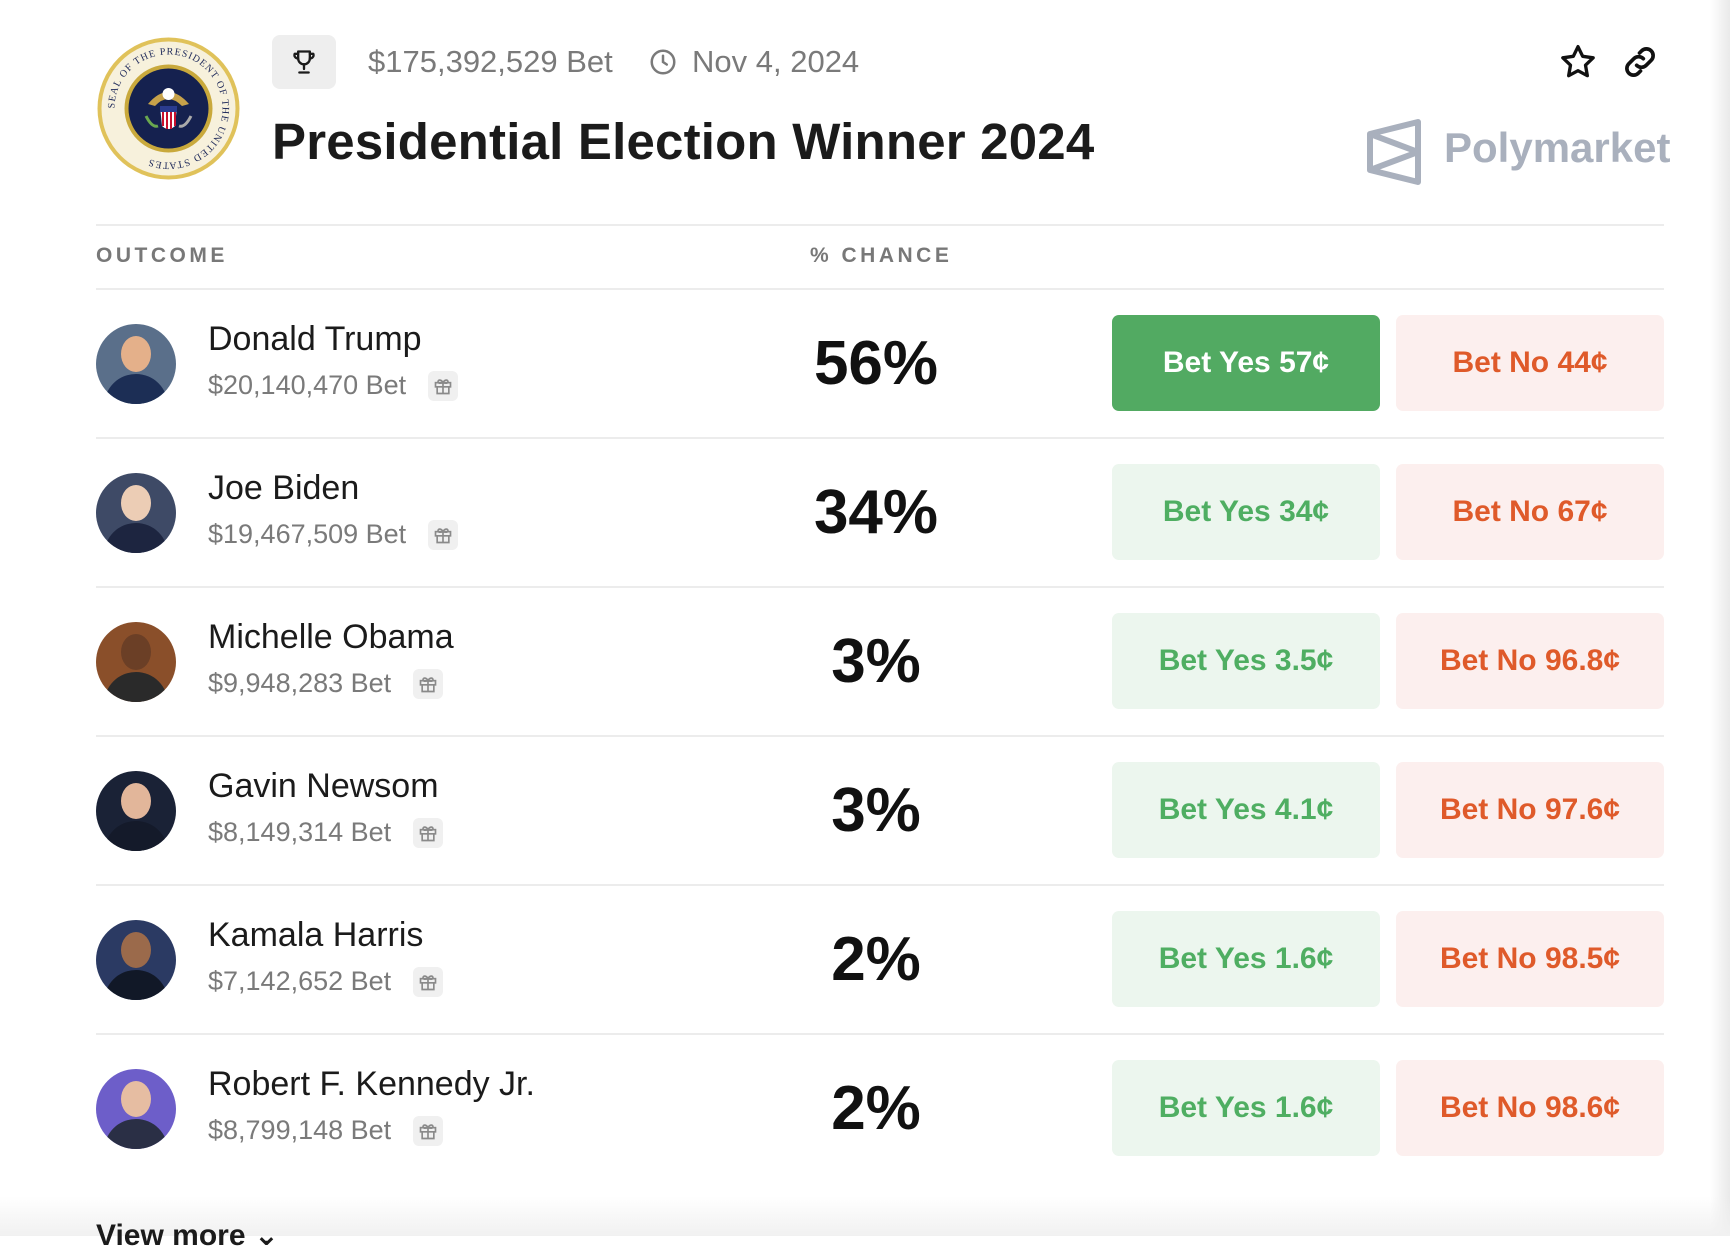 This screenshot has height=1253, width=1730. I want to click on polymarket-logo-icon, so click(1394, 152).